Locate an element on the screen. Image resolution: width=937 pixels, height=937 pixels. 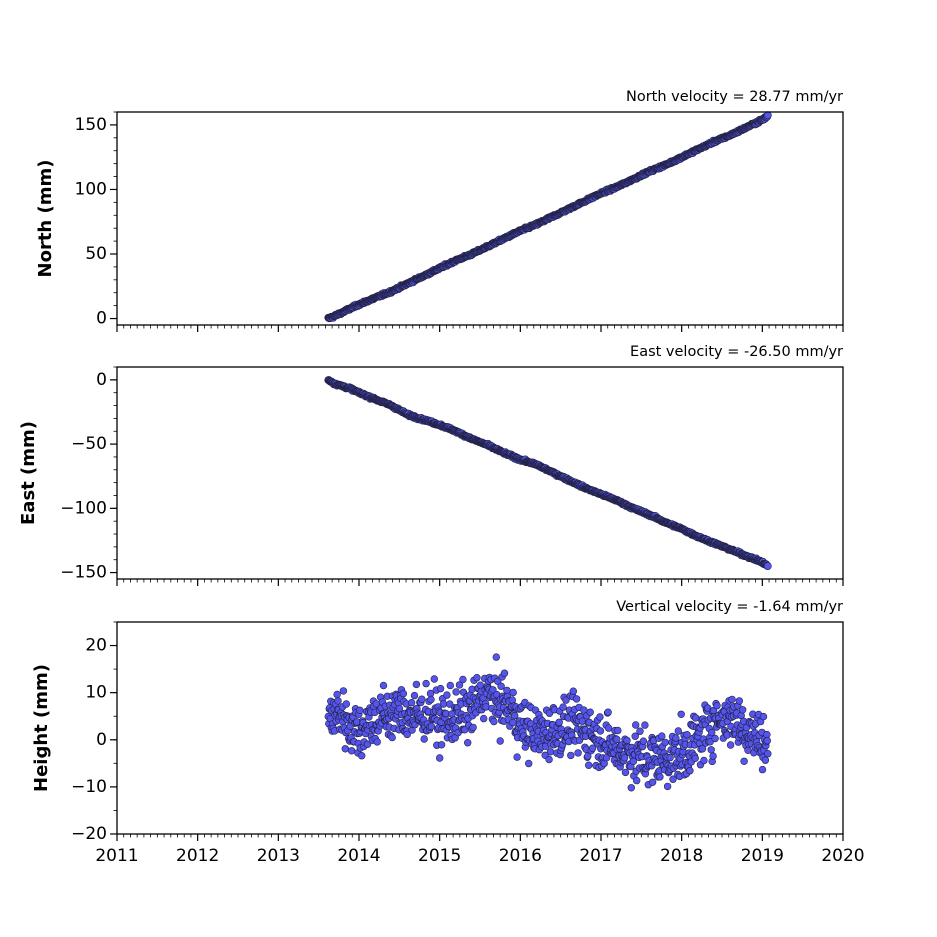
east-y-tick-label: −150 is located at coordinates (83, 573).